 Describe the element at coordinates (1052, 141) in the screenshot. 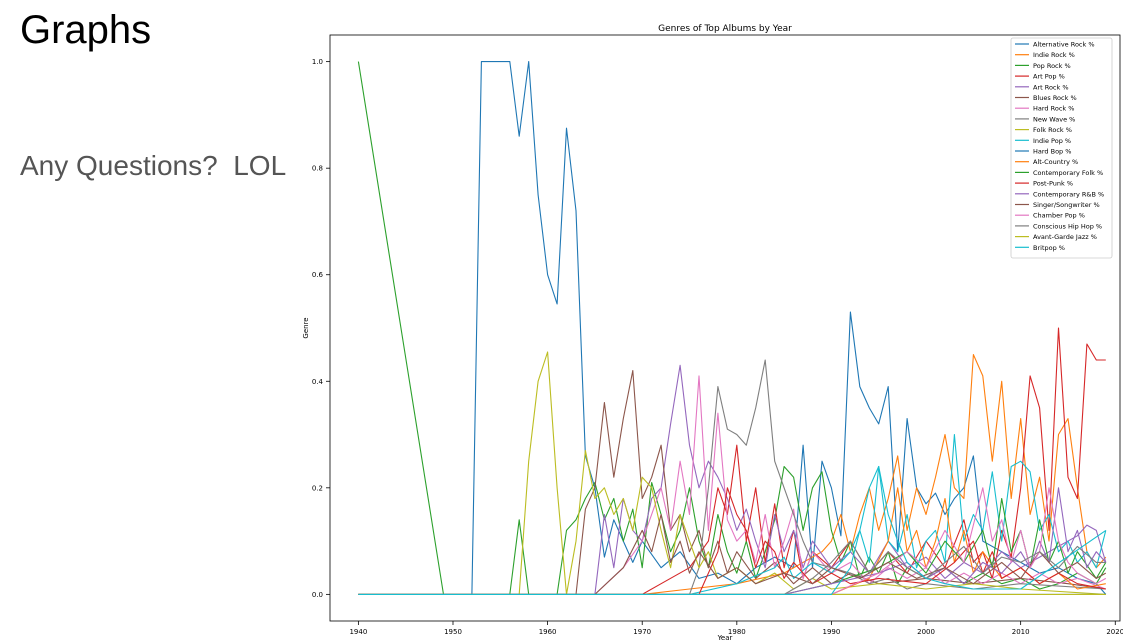

I see `legend-label: Indie Pop %` at that location.